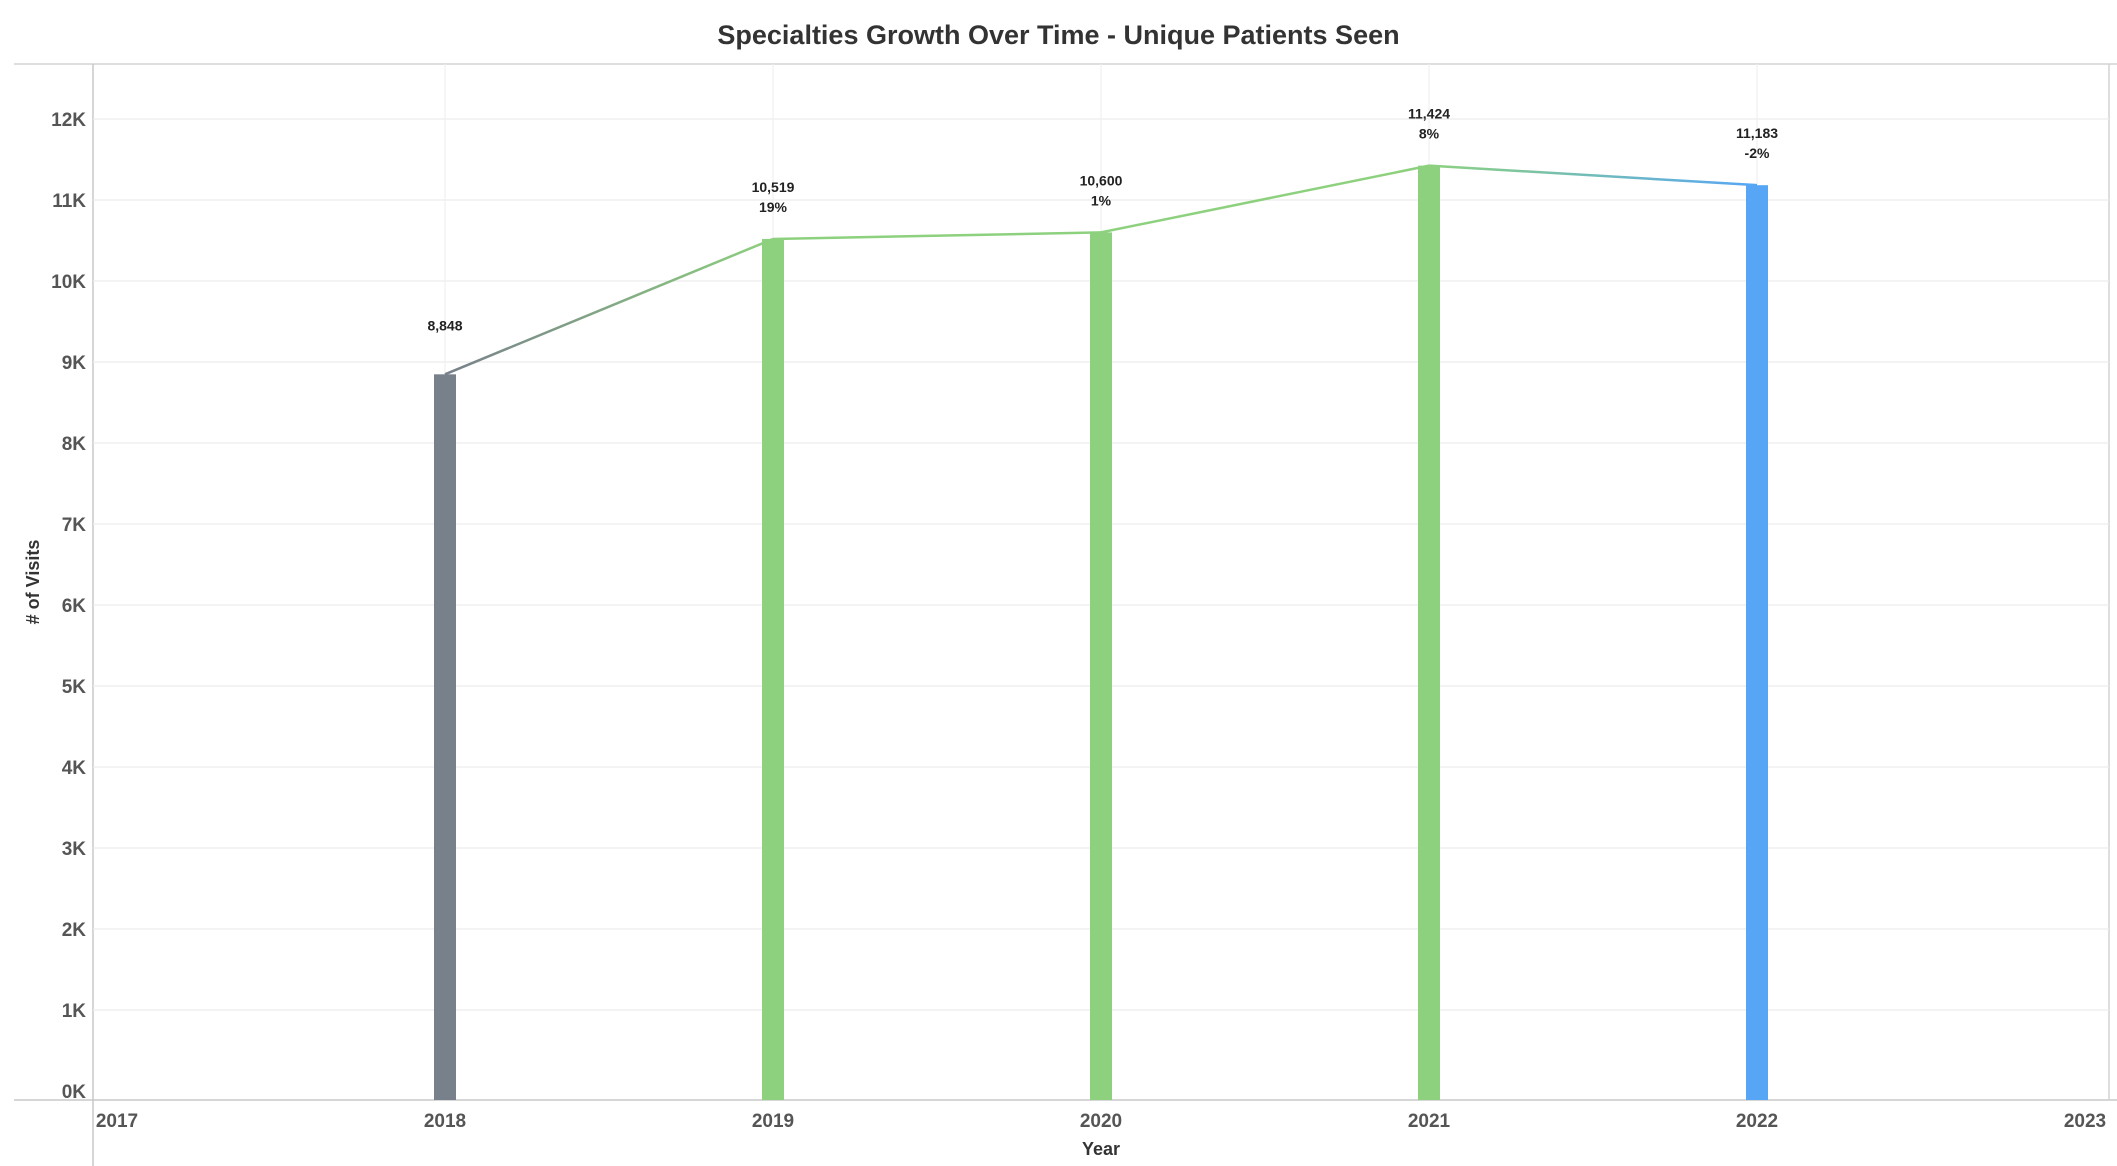 The image size is (2117, 1166). I want to click on bar-2021, so click(1429, 632).